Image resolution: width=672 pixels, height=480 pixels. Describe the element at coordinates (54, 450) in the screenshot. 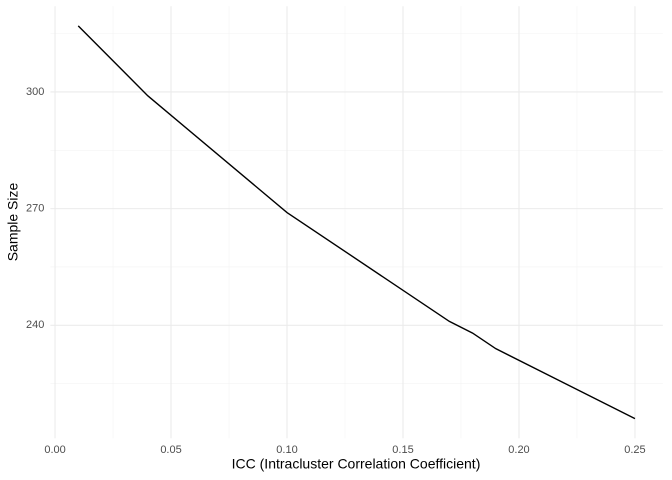

I see `x-tick-label: 0.00` at that location.